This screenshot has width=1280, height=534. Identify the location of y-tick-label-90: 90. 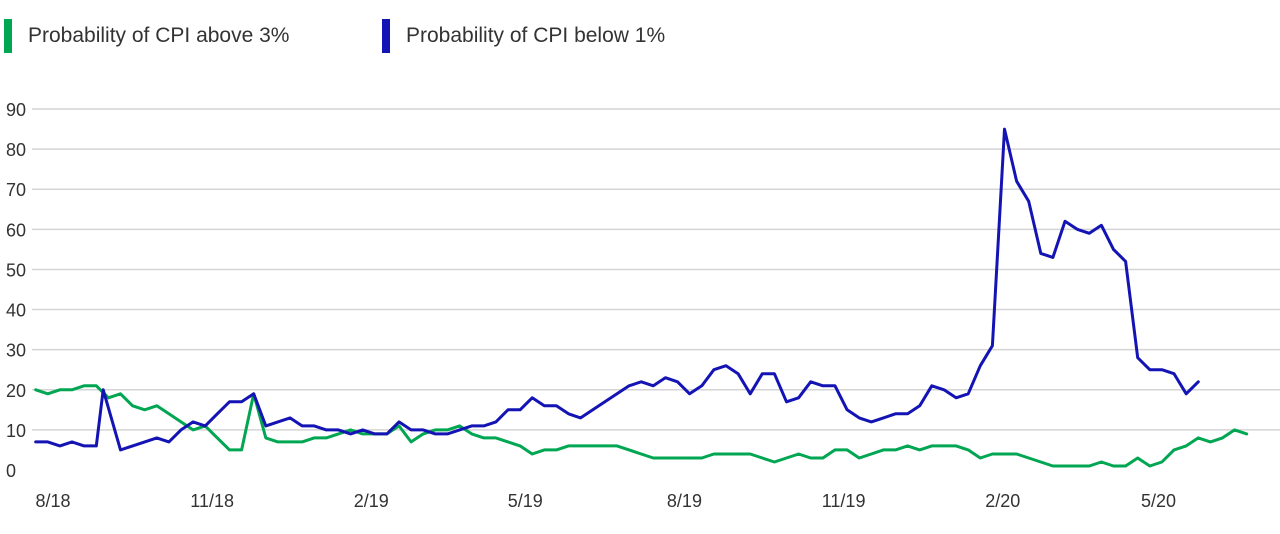
(16, 110).